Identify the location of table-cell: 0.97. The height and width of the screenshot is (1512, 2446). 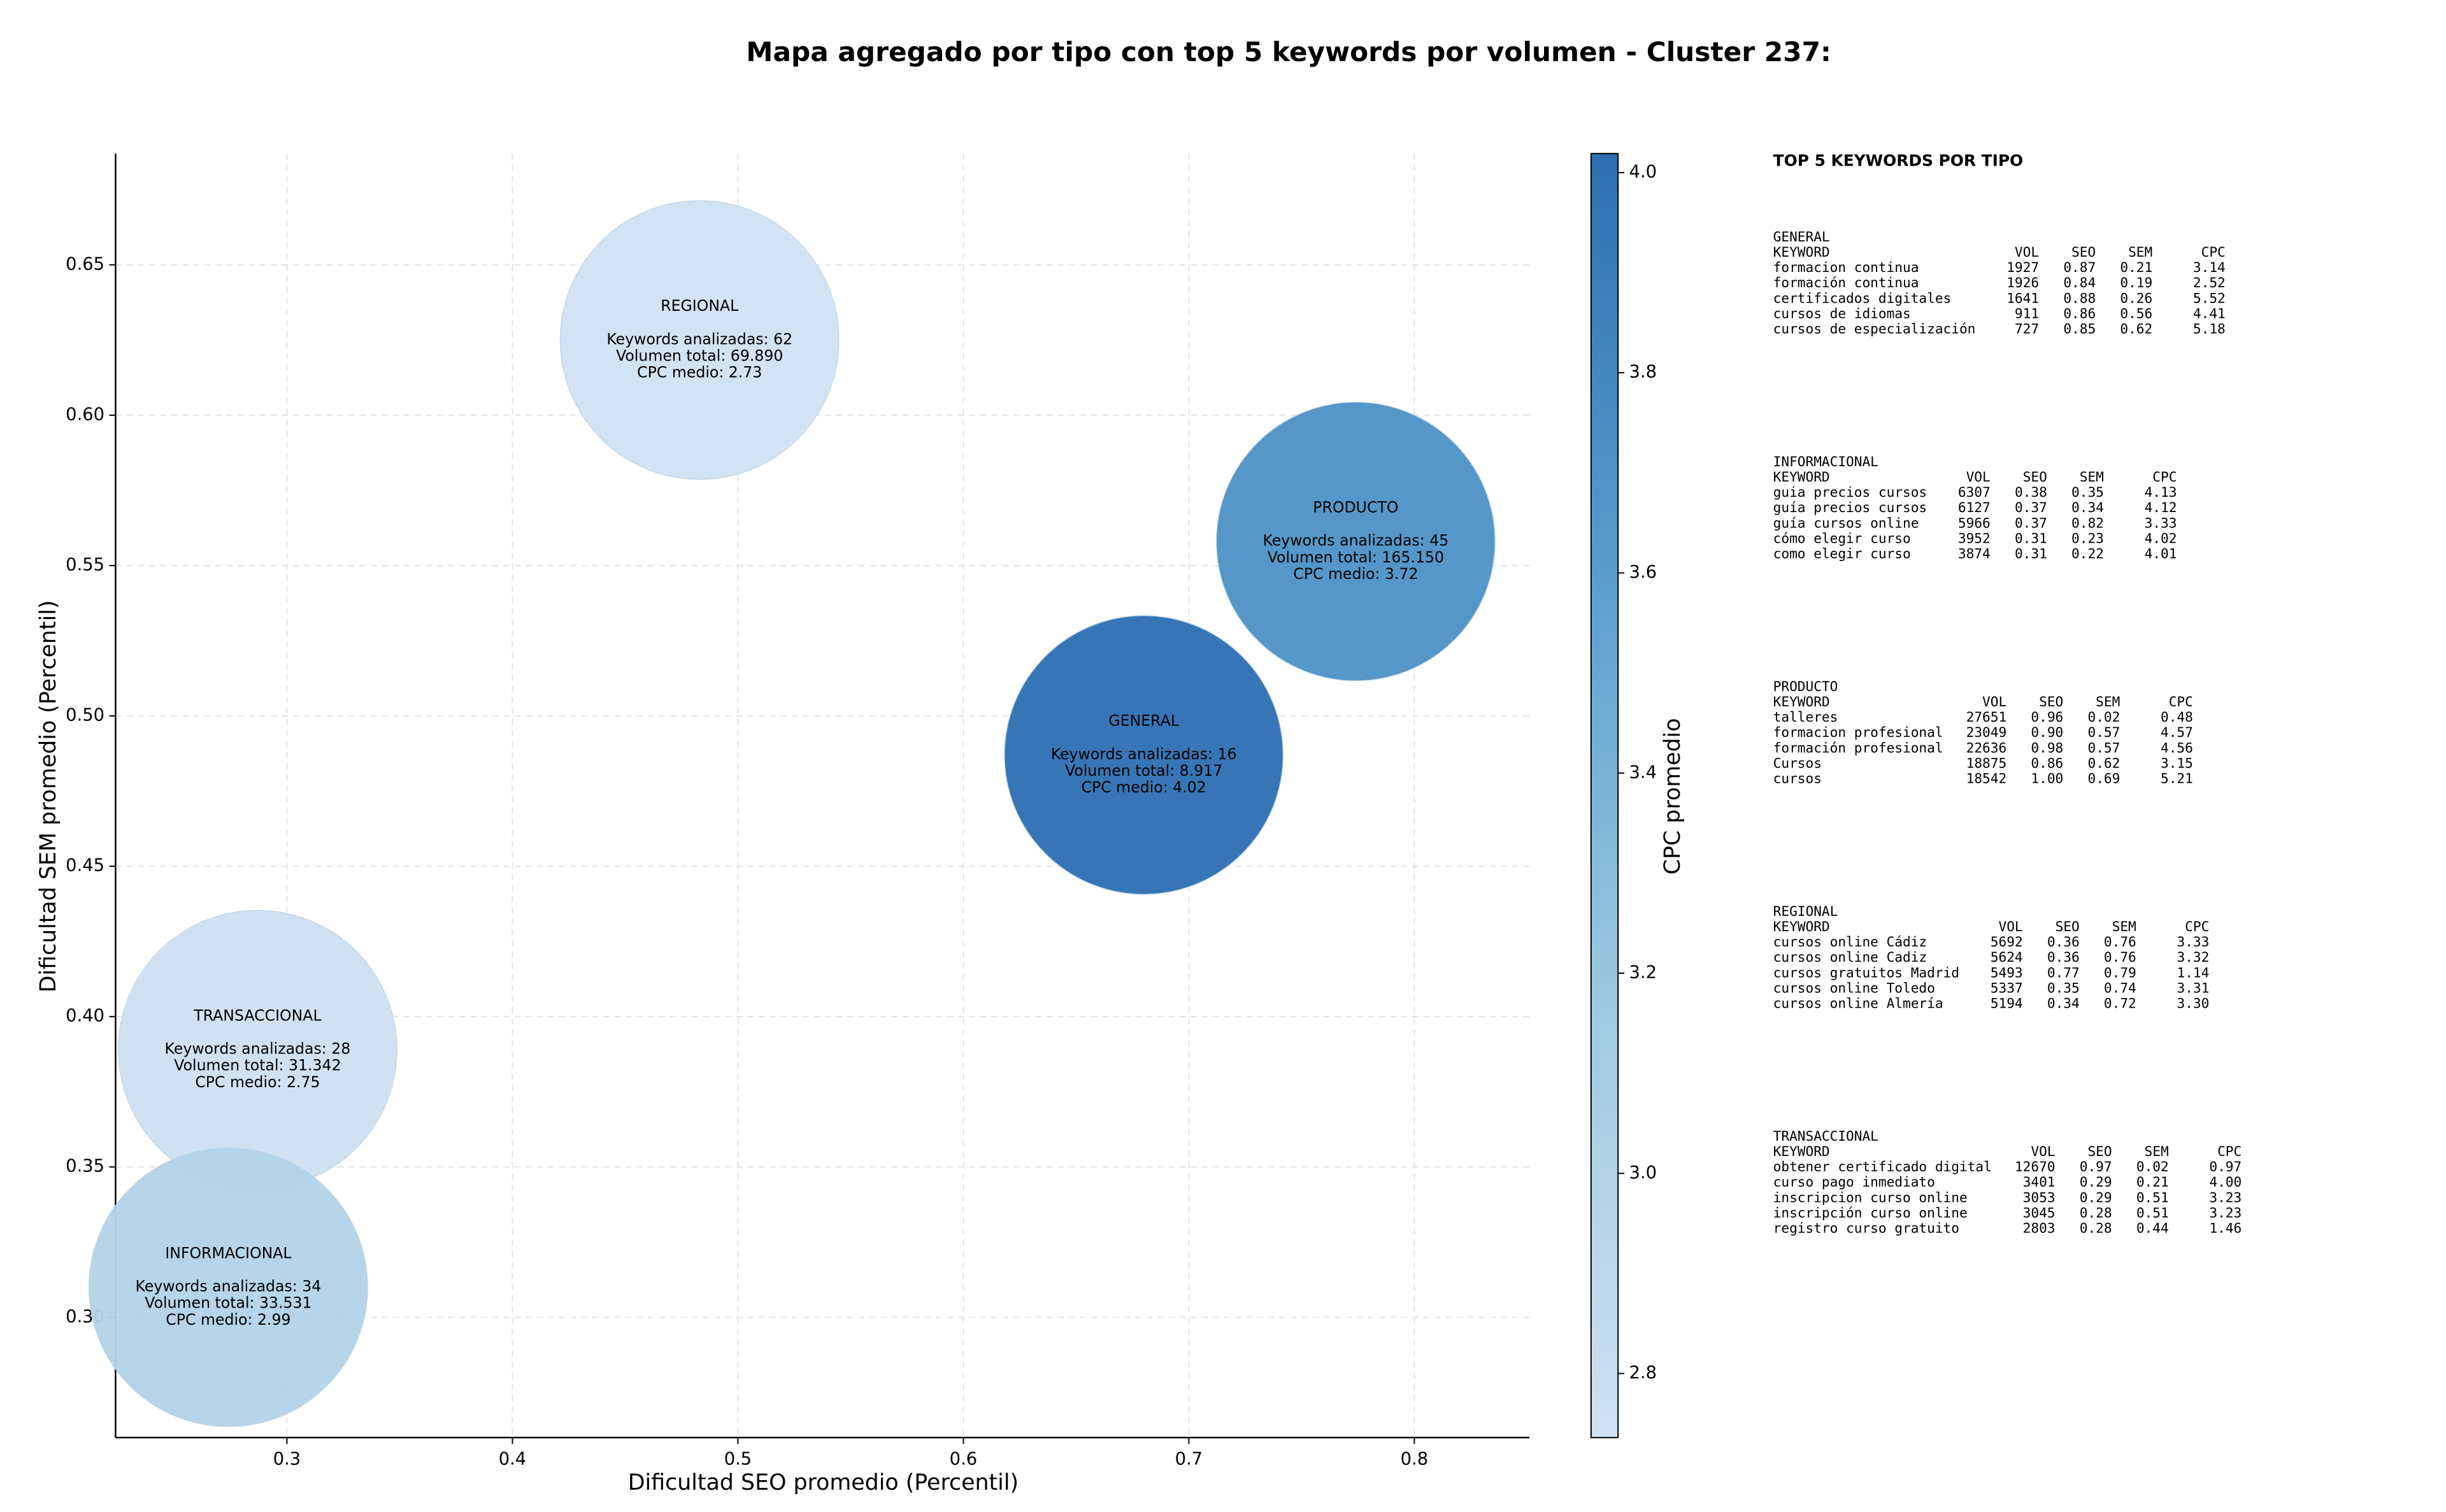
(2096, 1166).